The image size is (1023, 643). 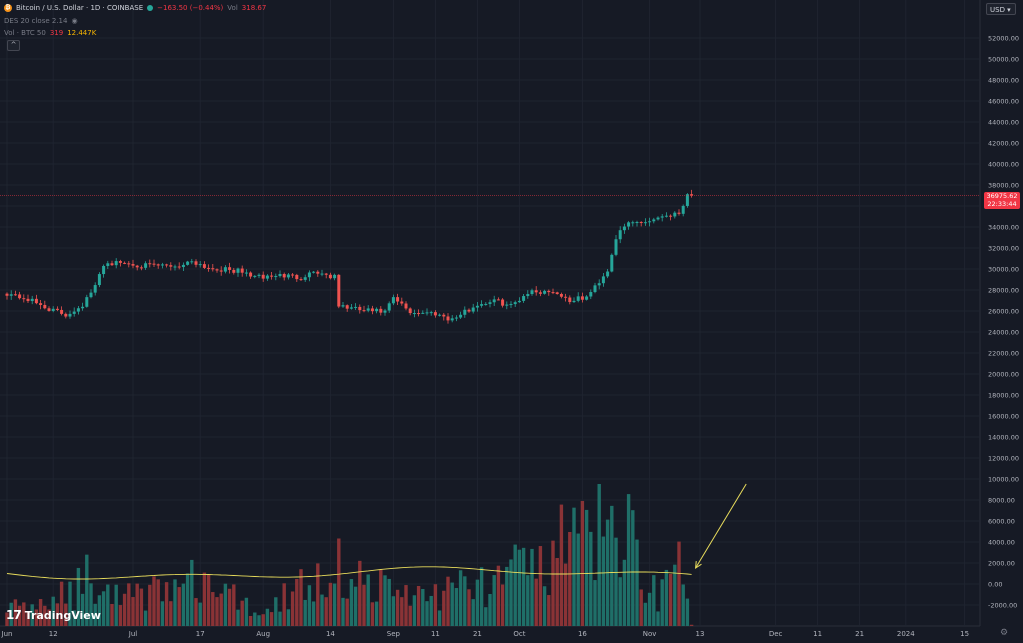 I want to click on ma-legend: DES 20 close 2.14 ◉, so click(x=41, y=21).